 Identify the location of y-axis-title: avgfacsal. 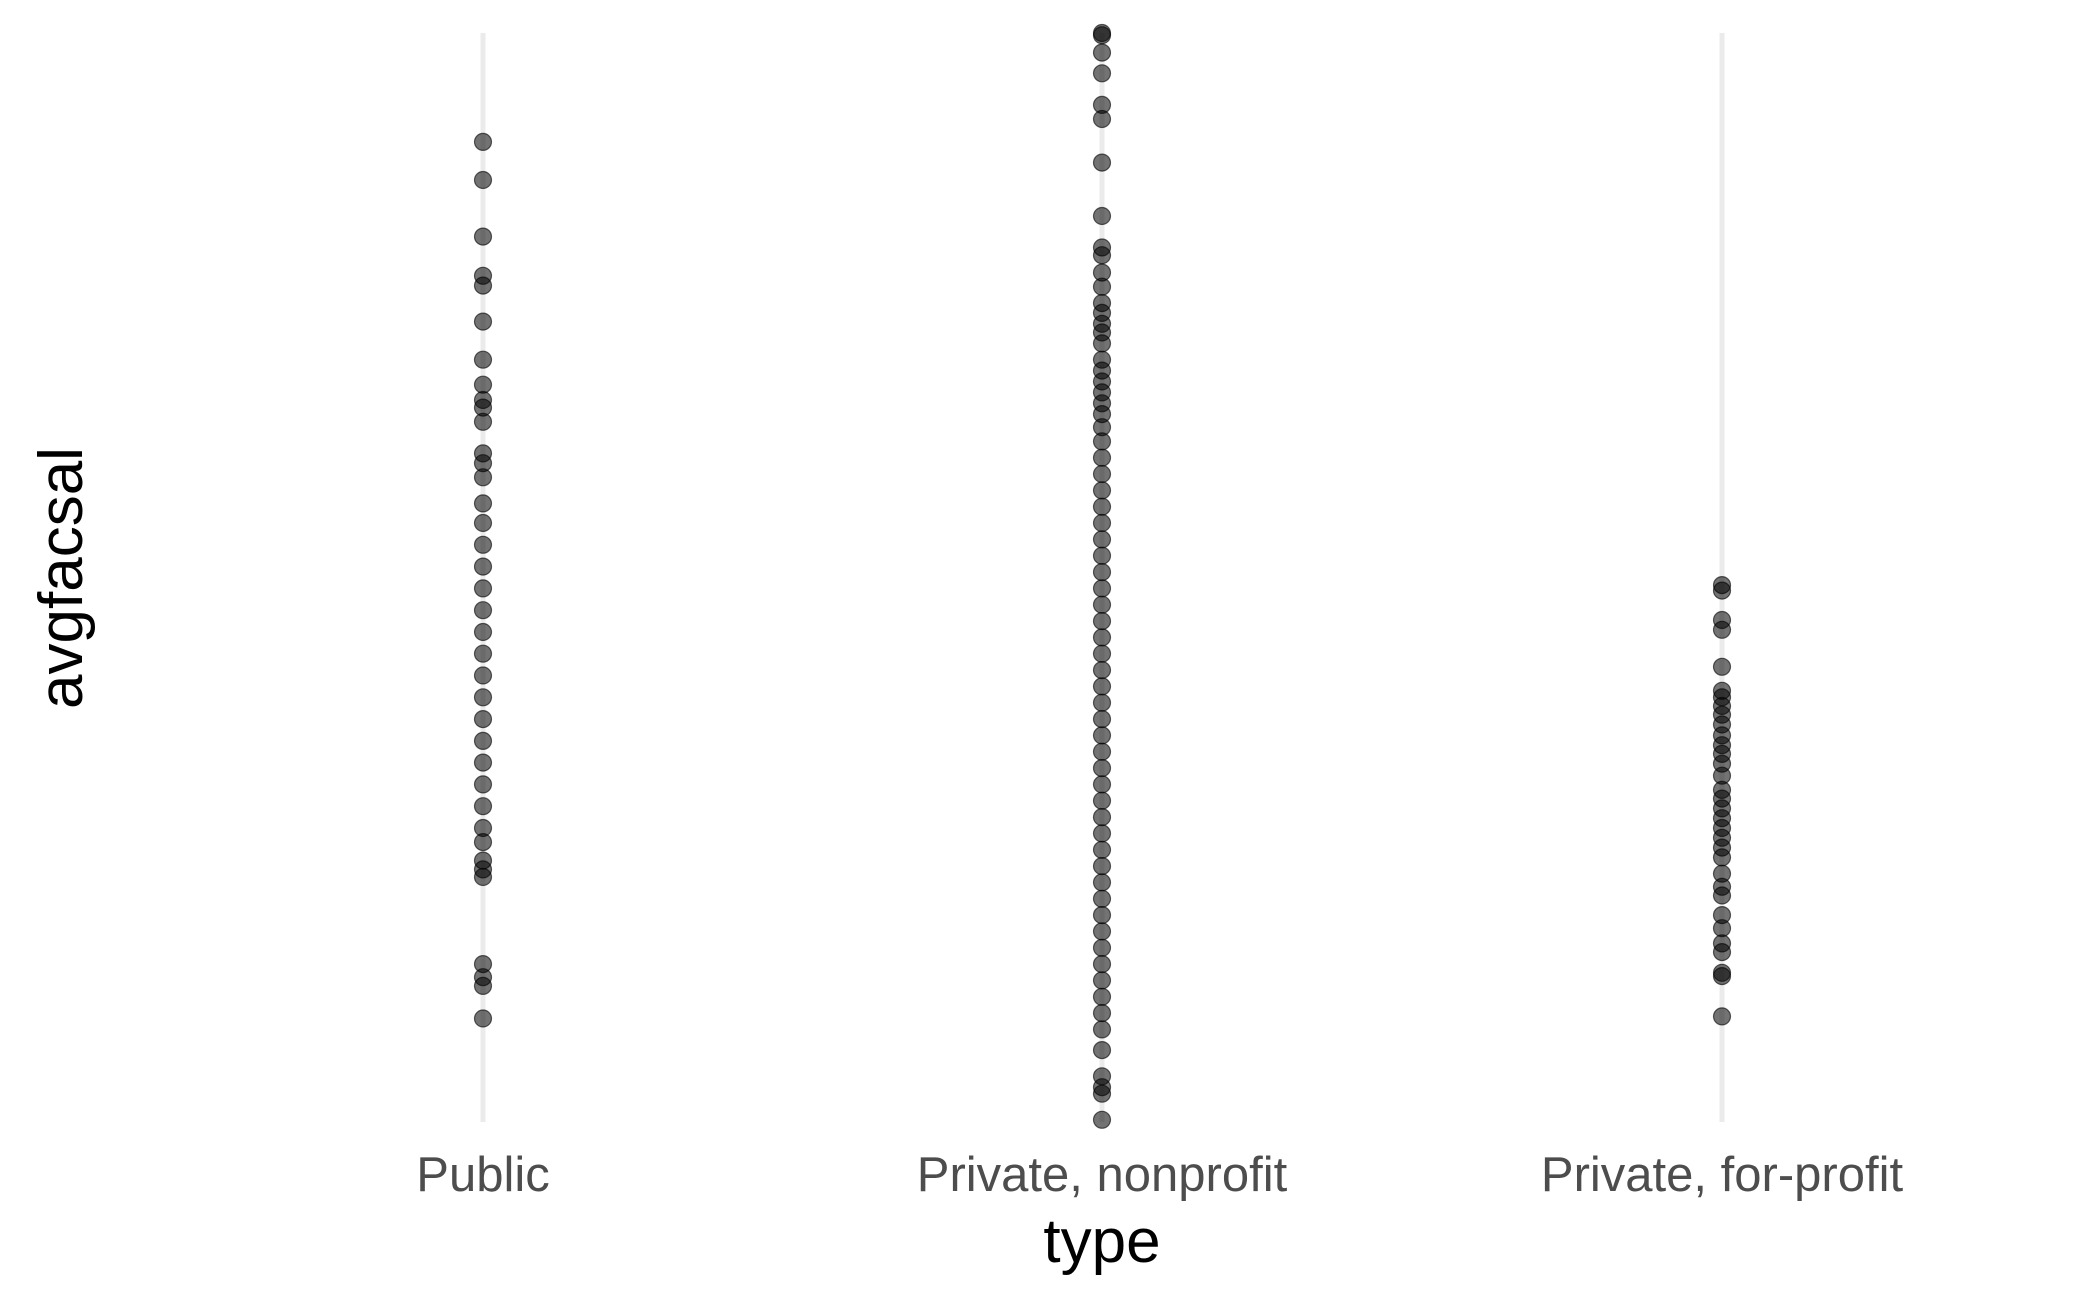
(61, 578).